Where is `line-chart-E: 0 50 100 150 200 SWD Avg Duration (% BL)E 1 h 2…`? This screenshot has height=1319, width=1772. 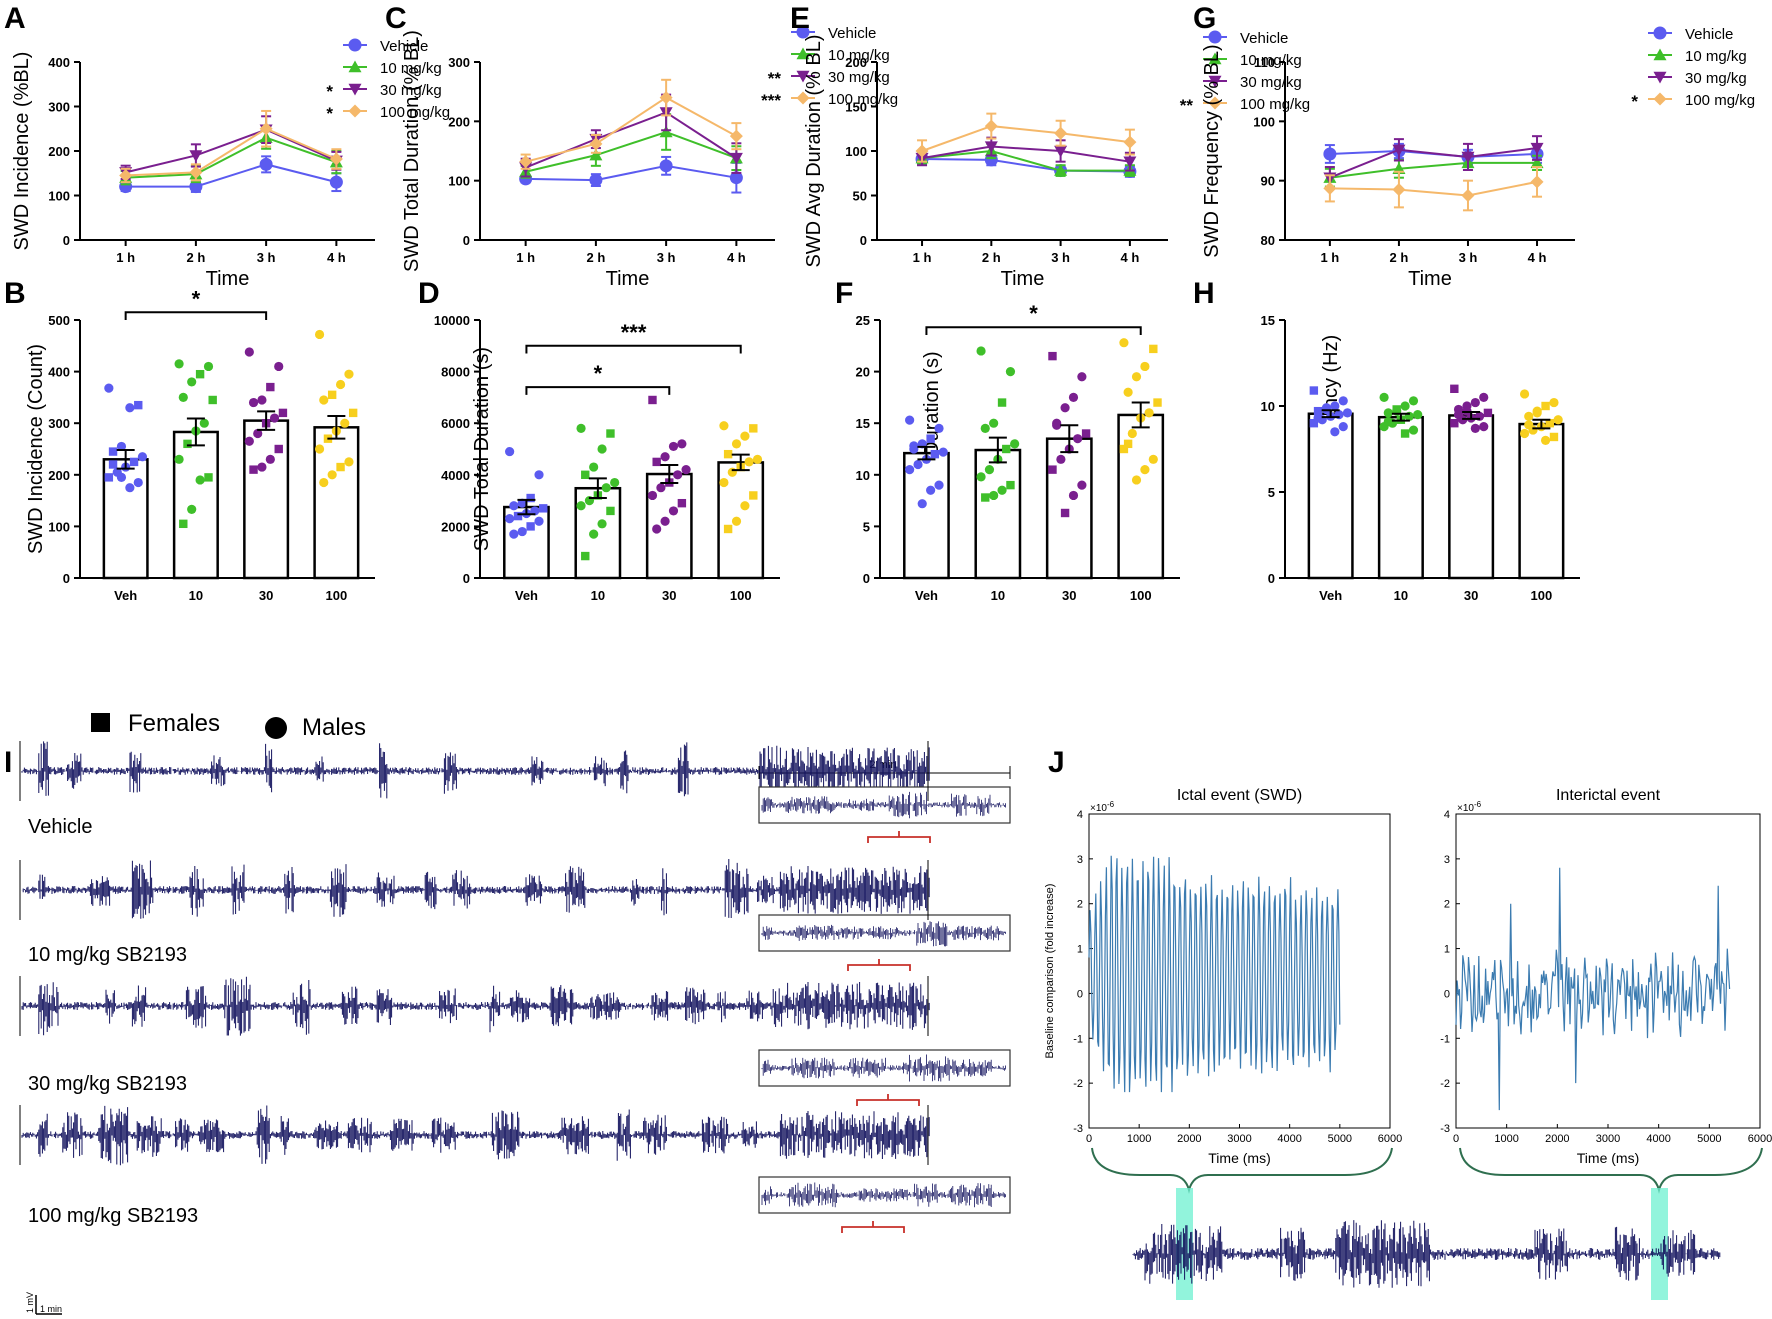
line-chart-E: 0 50 100 150 200 SWD Avg Duration (% BL)E 1 h 2… is located at coordinates (1050, 146).